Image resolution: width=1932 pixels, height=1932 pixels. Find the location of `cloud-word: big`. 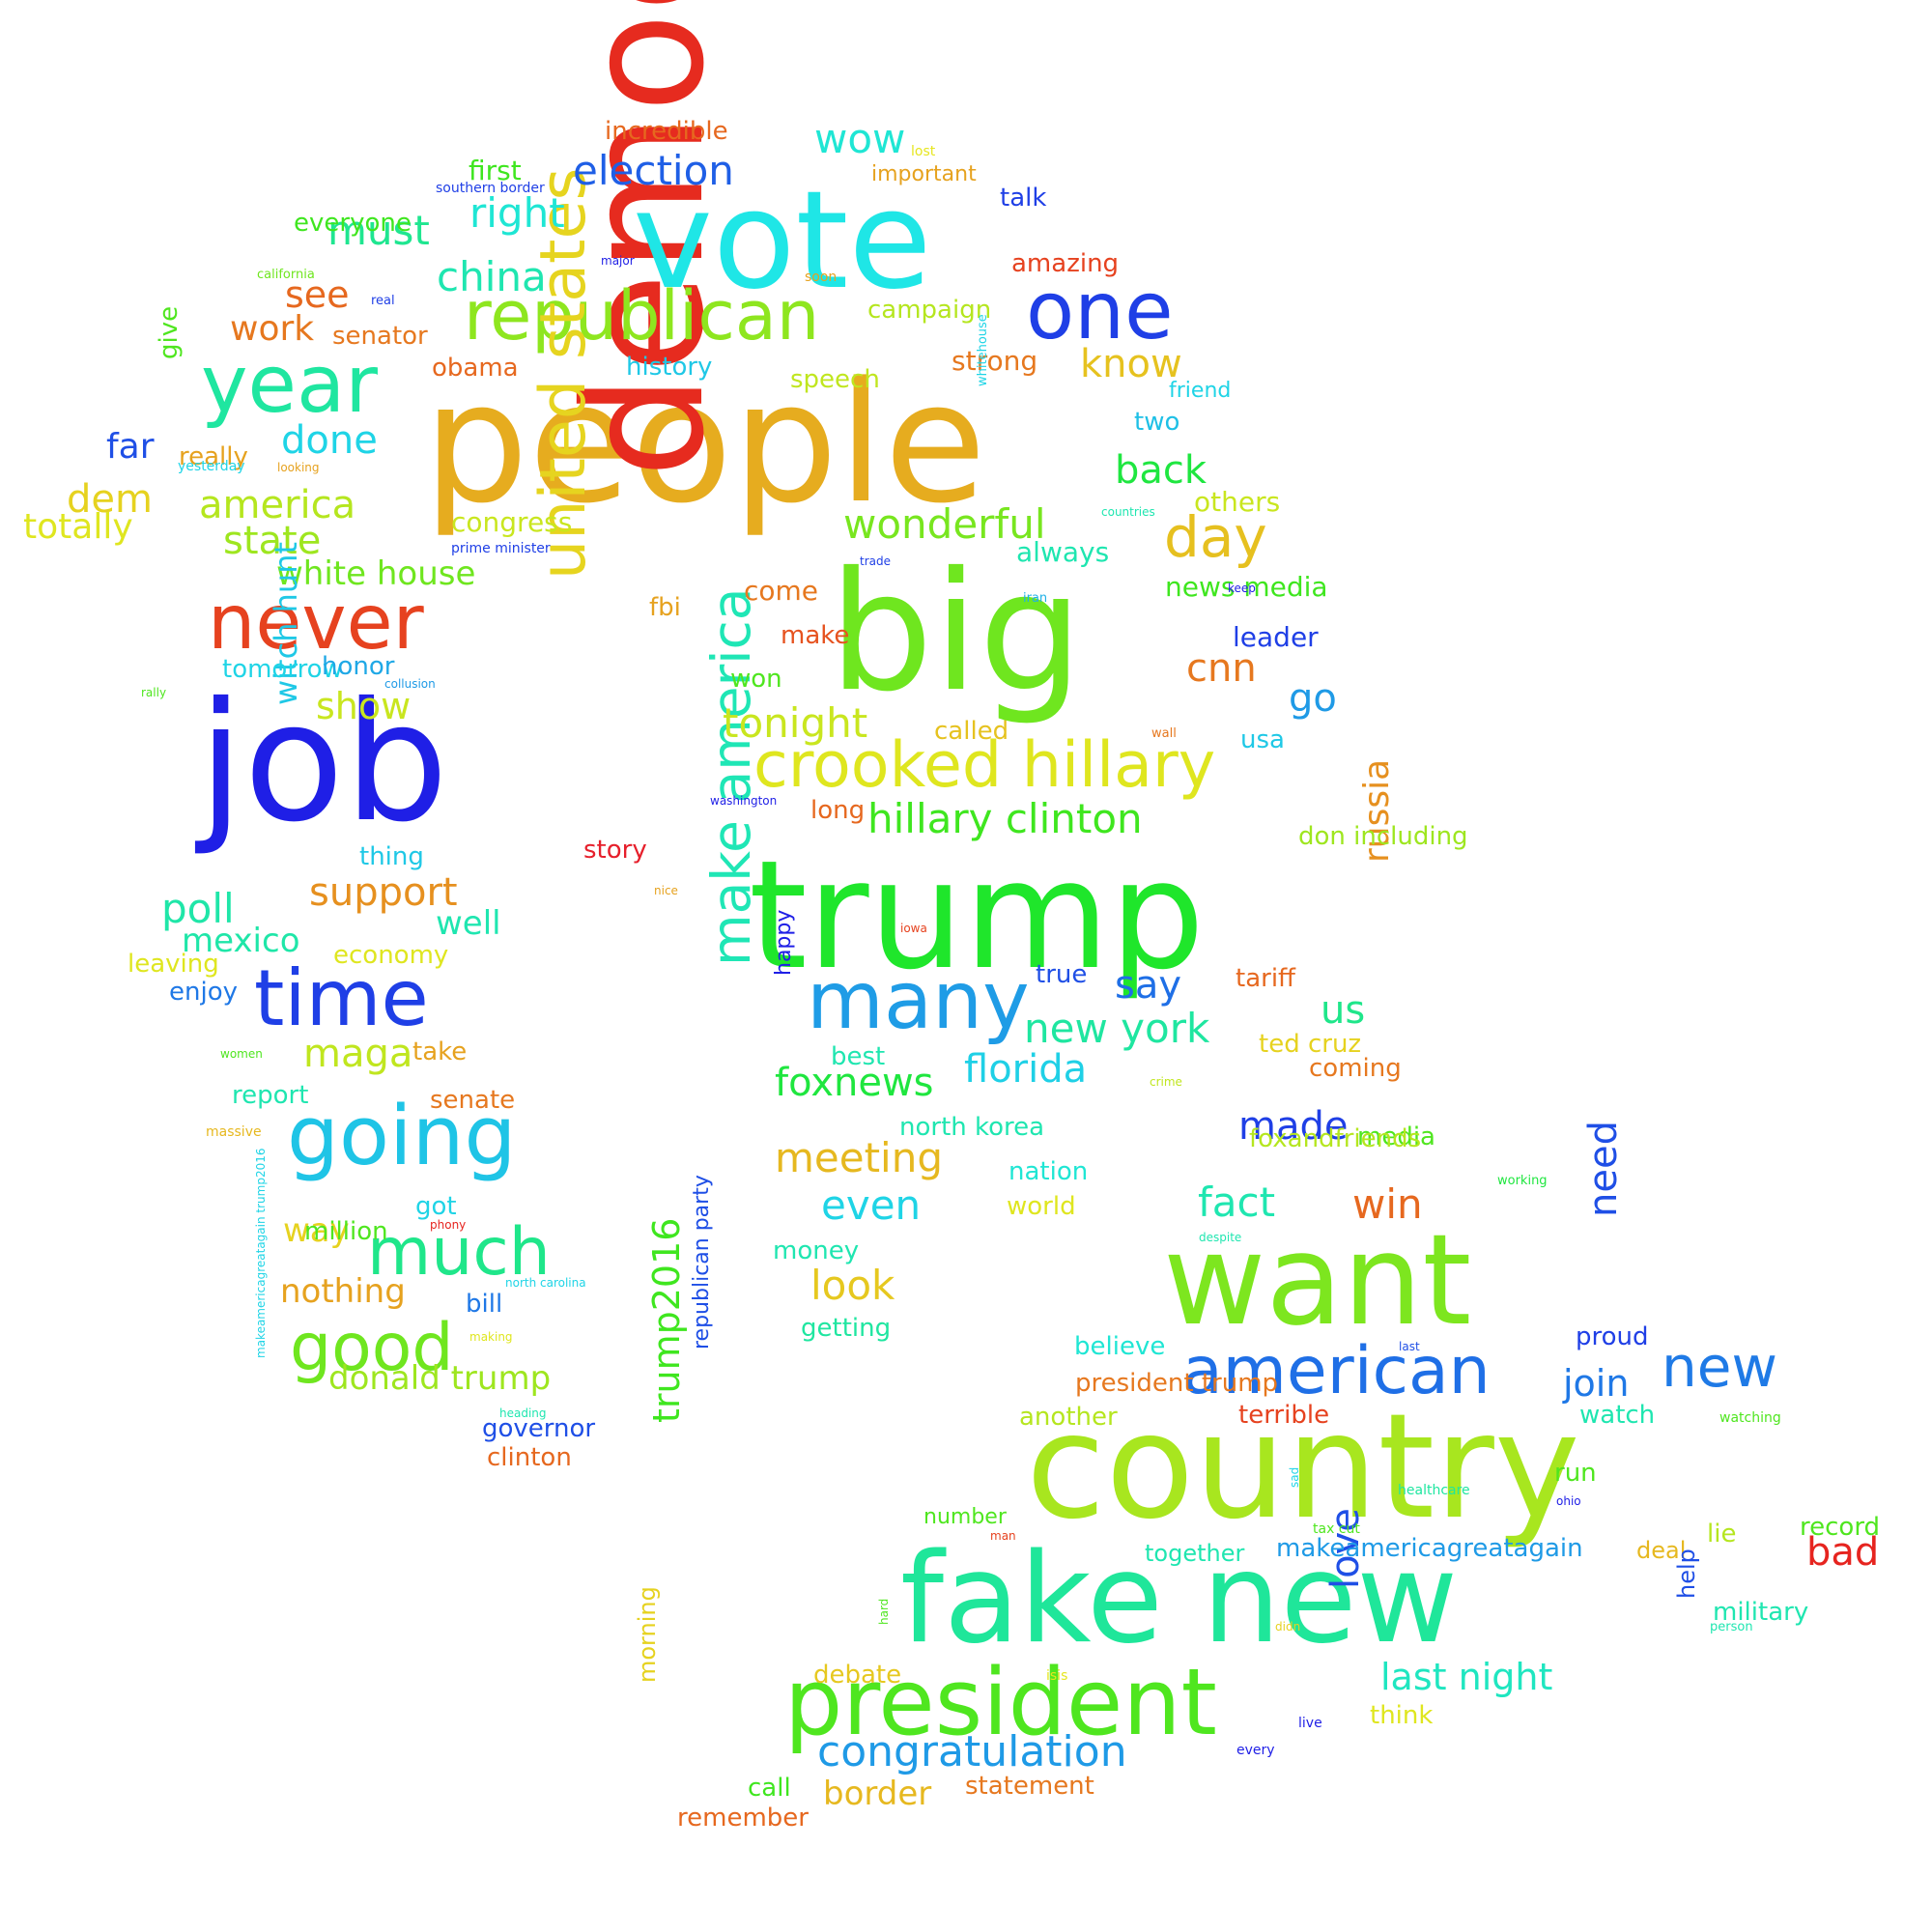

cloud-word: big is located at coordinates (956, 632).